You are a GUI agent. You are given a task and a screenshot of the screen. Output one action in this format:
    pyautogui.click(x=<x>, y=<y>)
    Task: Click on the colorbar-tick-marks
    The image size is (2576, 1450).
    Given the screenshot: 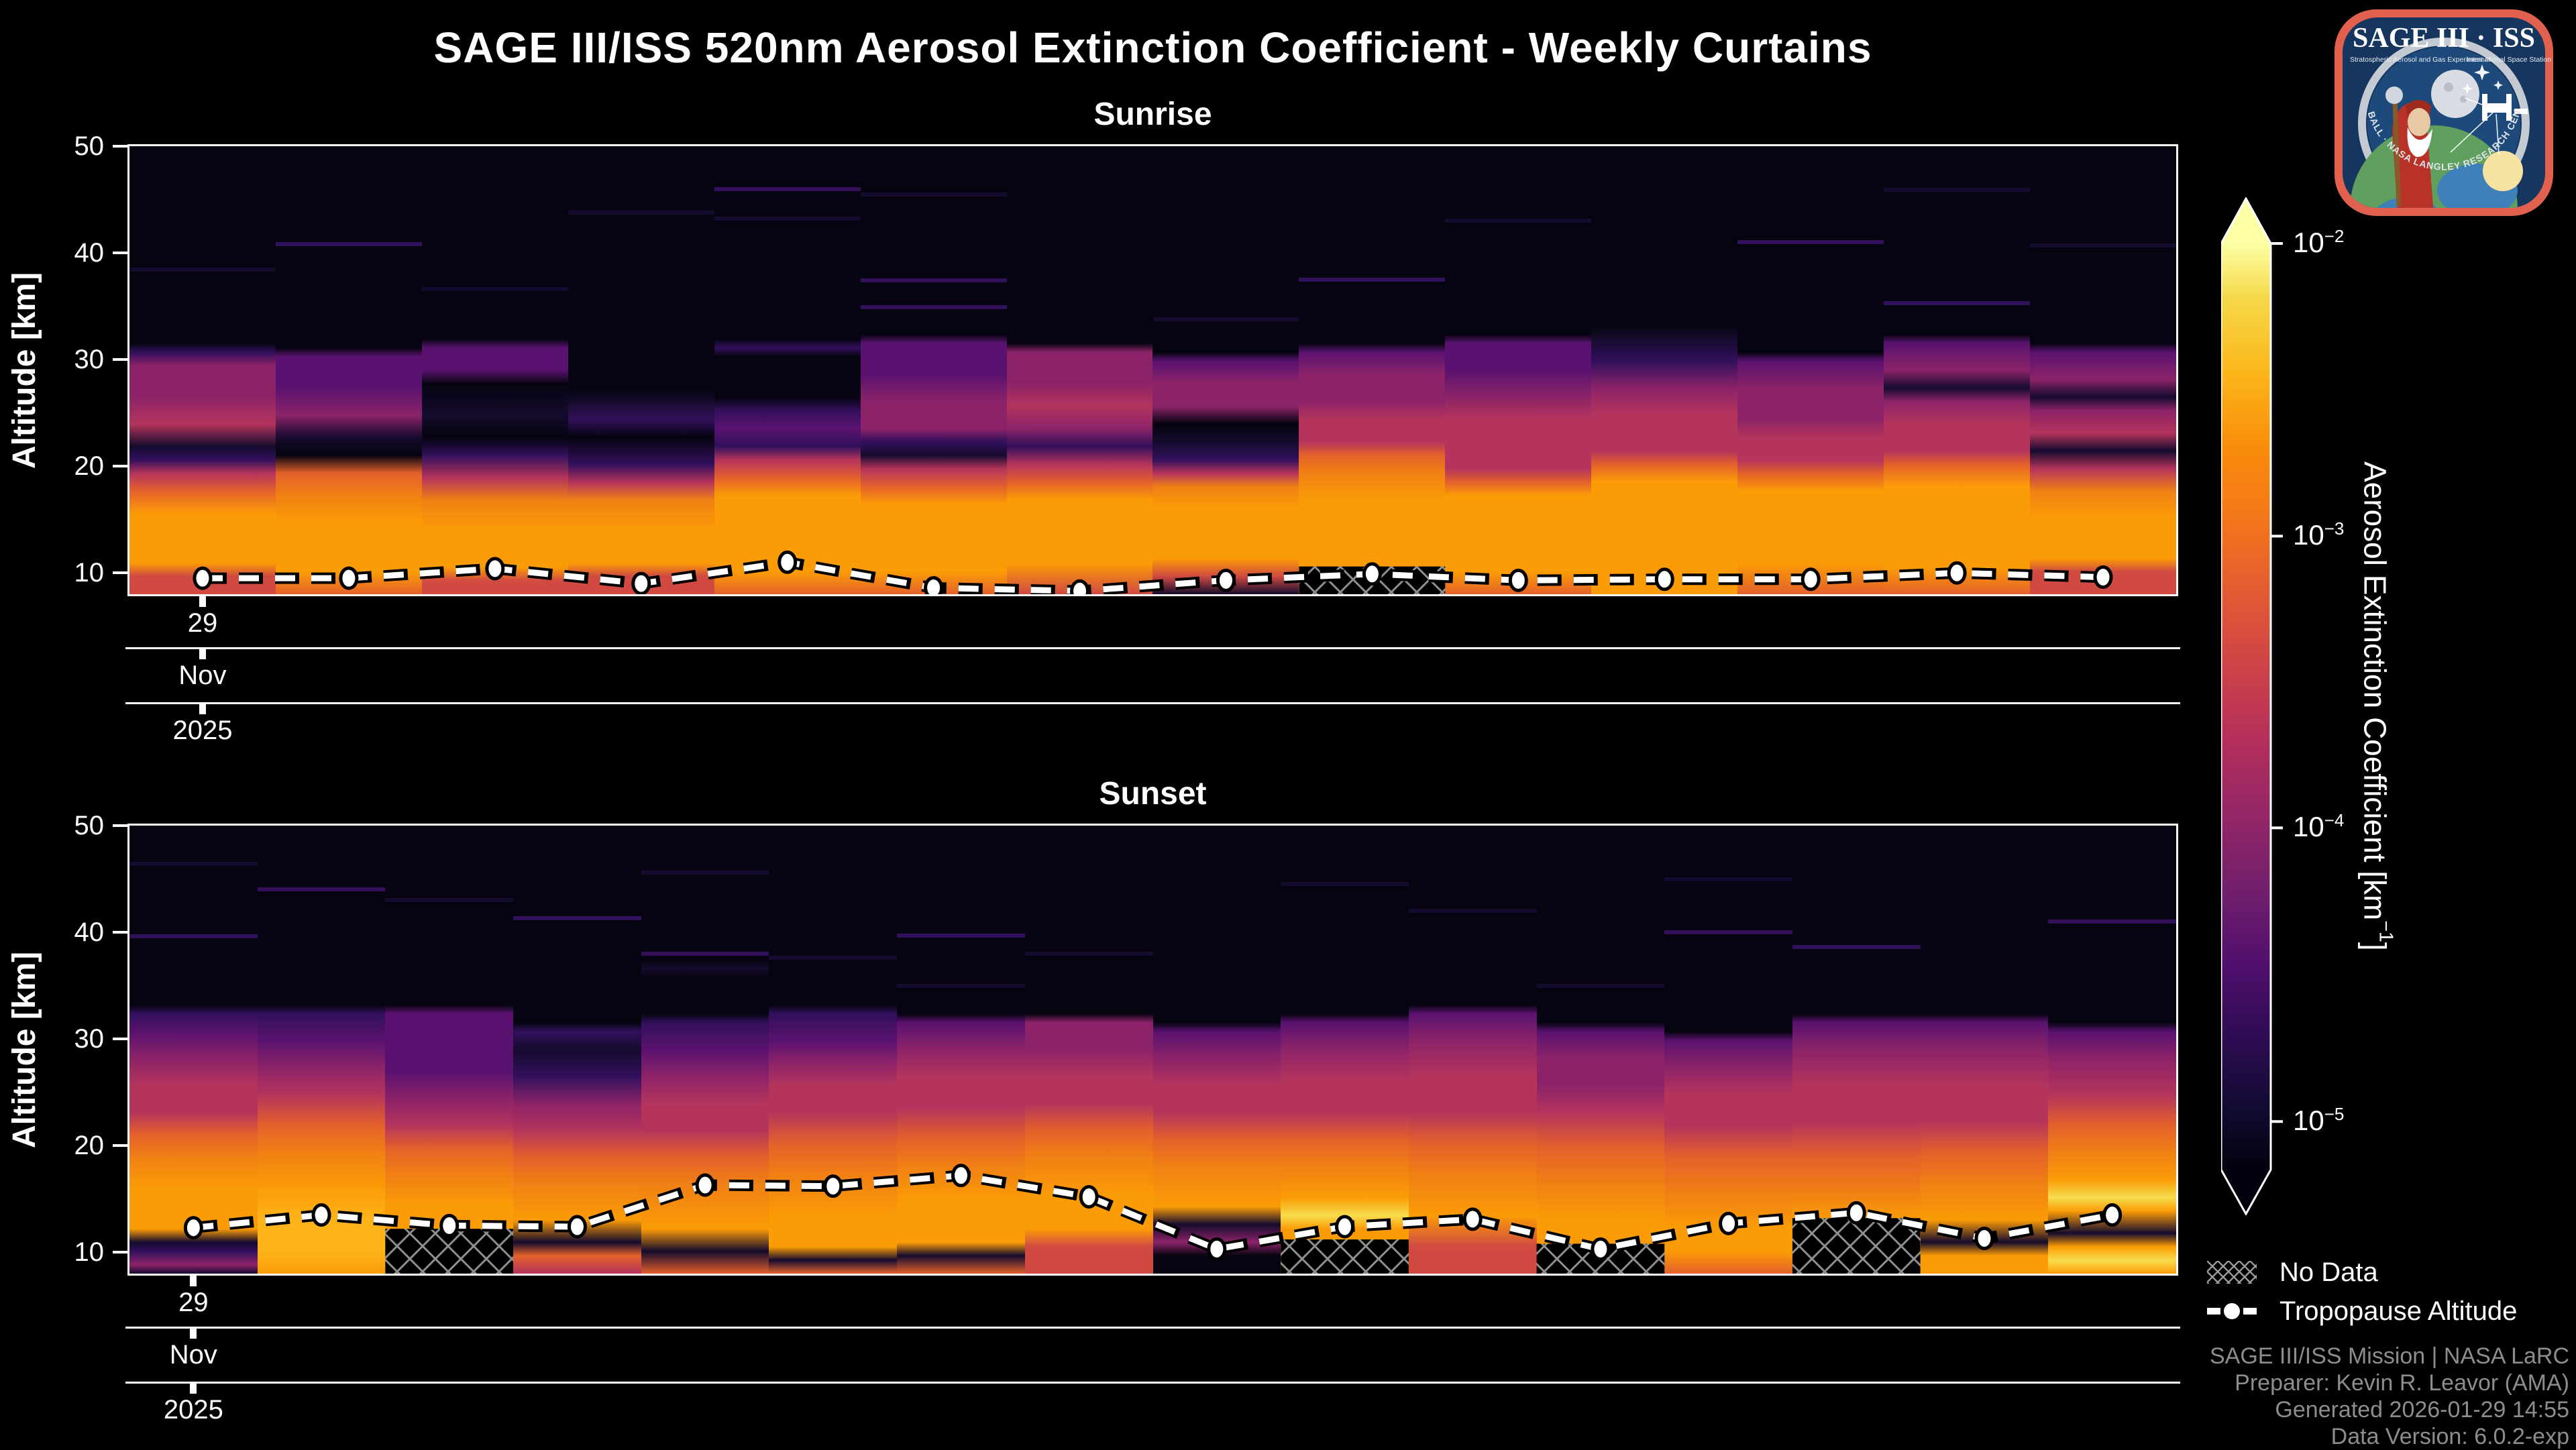 What is the action you would take?
    pyautogui.click(x=2277, y=682)
    